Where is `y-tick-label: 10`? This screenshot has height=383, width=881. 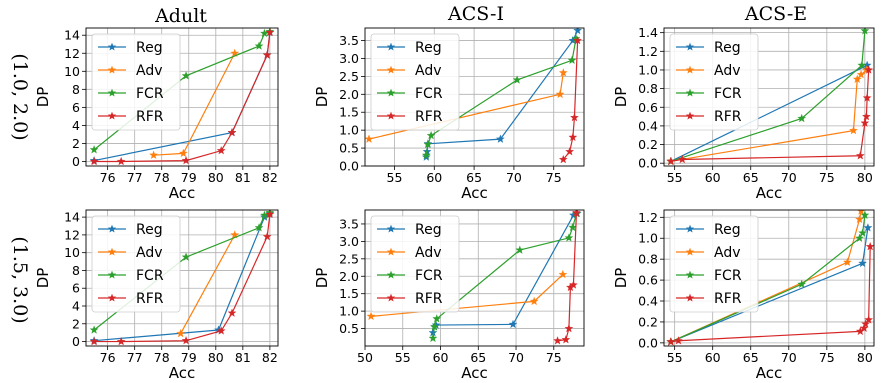
y-tick-label: 10 is located at coordinates (72, 71).